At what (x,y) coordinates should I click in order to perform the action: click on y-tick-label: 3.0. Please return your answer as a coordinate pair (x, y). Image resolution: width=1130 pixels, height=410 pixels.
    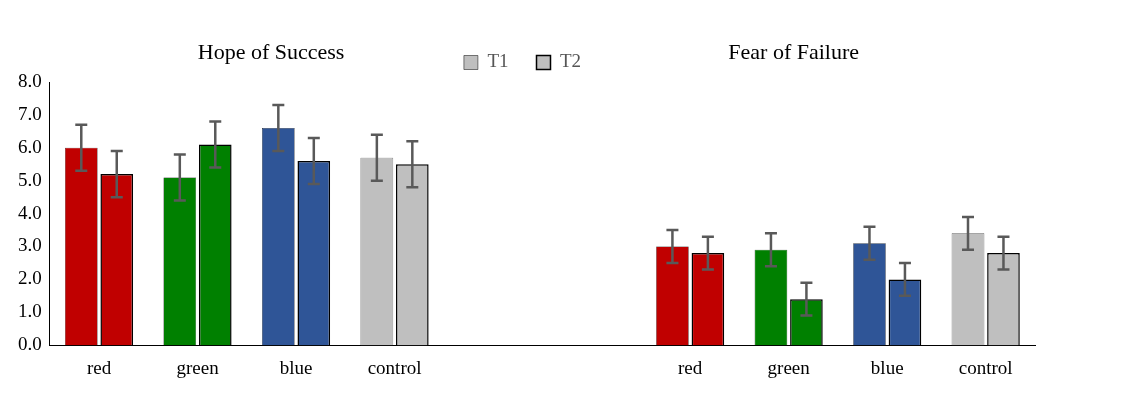
    Looking at the image, I should click on (30, 245).